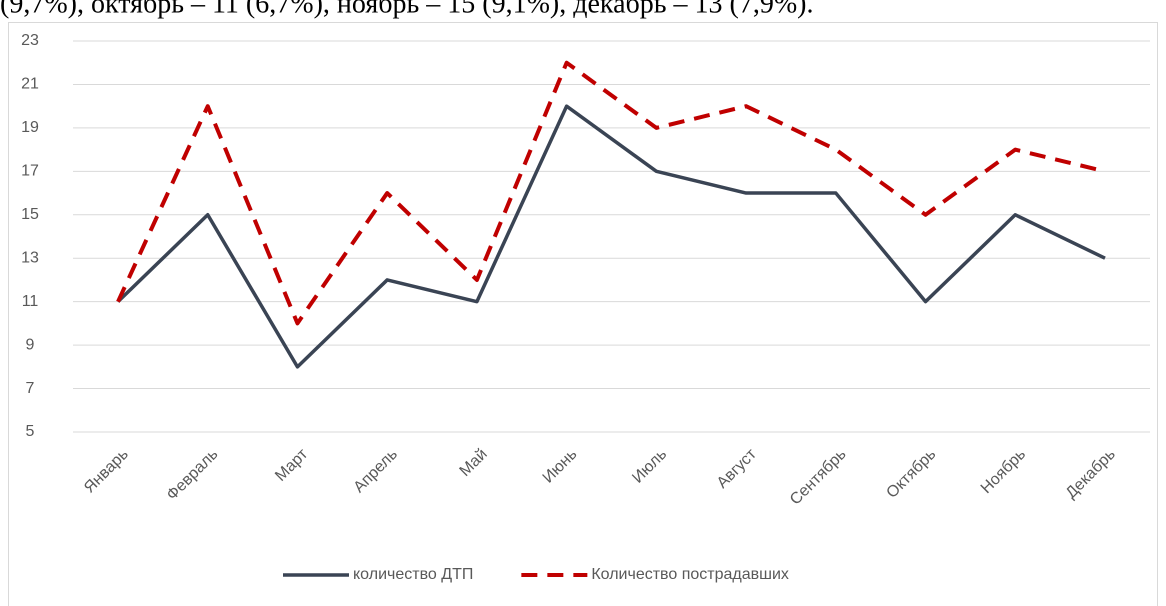 The width and height of the screenshot is (1166, 606). Describe the element at coordinates (30, 388) in the screenshot. I see `y-tick-label: 7` at that location.